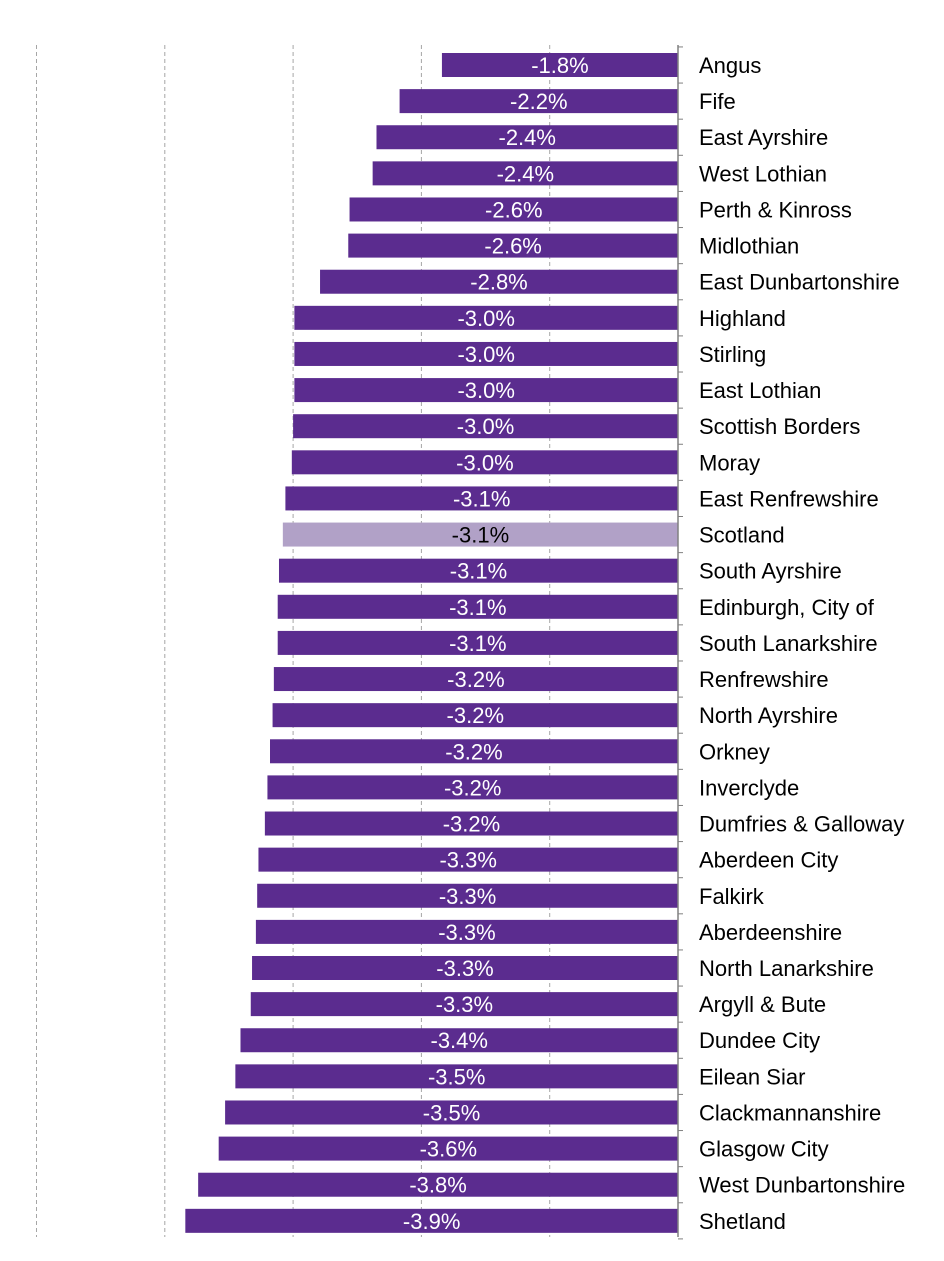 This screenshot has height=1261, width=944. I want to click on category-label: Aberdeen City, so click(768, 860).